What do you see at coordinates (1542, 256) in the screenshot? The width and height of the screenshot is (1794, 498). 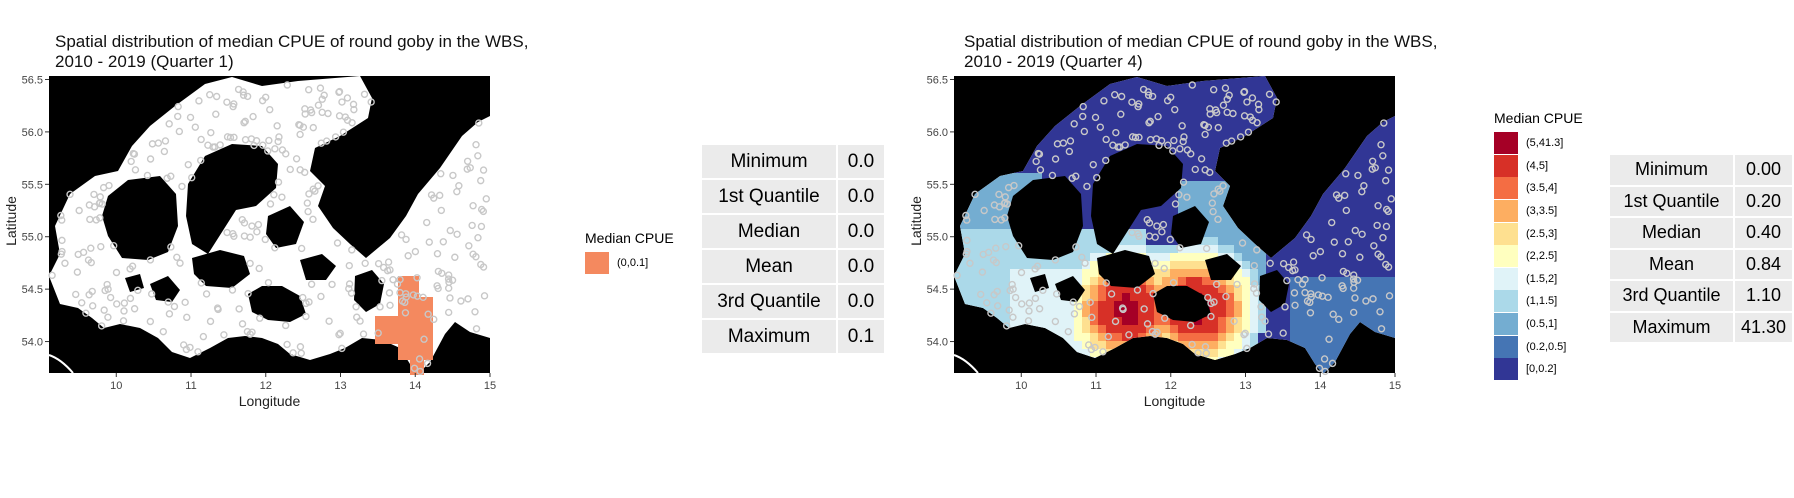 I see `legend-label: (2,2.5]` at bounding box center [1542, 256].